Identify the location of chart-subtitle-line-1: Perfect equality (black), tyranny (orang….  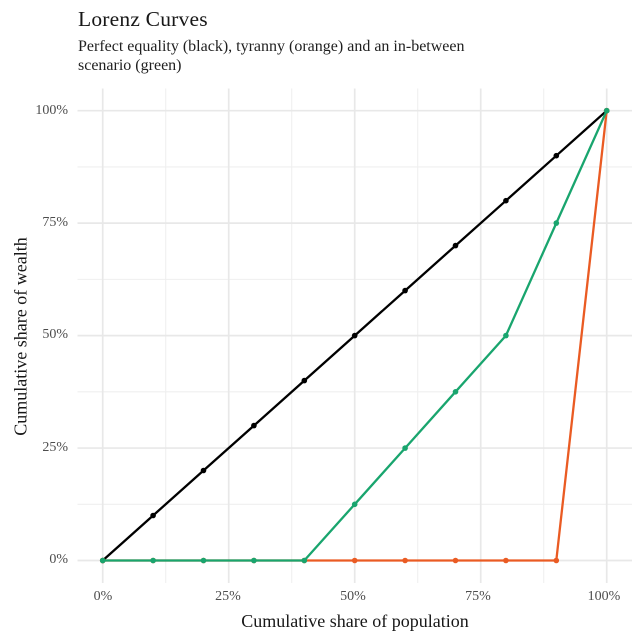
(271, 46).